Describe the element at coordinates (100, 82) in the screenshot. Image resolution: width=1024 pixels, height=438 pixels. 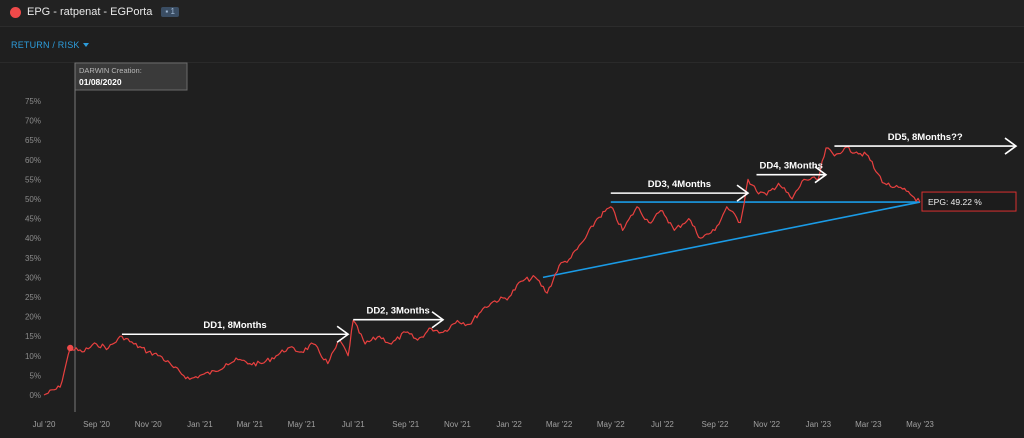
I see `creation-date: 01/08/2020` at that location.